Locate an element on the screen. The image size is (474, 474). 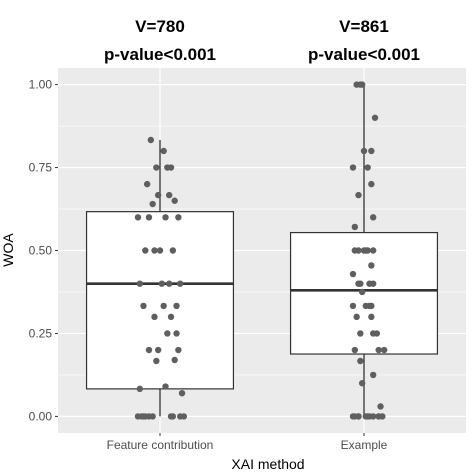
y-tick-label: 1.00 is located at coordinates (41, 85).